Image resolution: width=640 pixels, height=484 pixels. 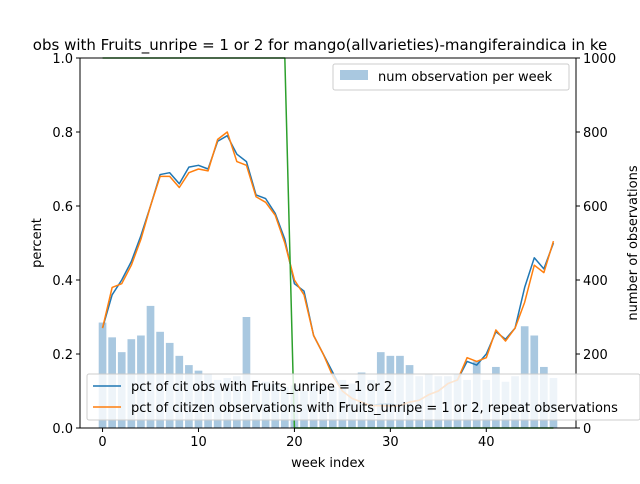 I want to click on y-right-tick-label: 200, so click(x=595, y=355).